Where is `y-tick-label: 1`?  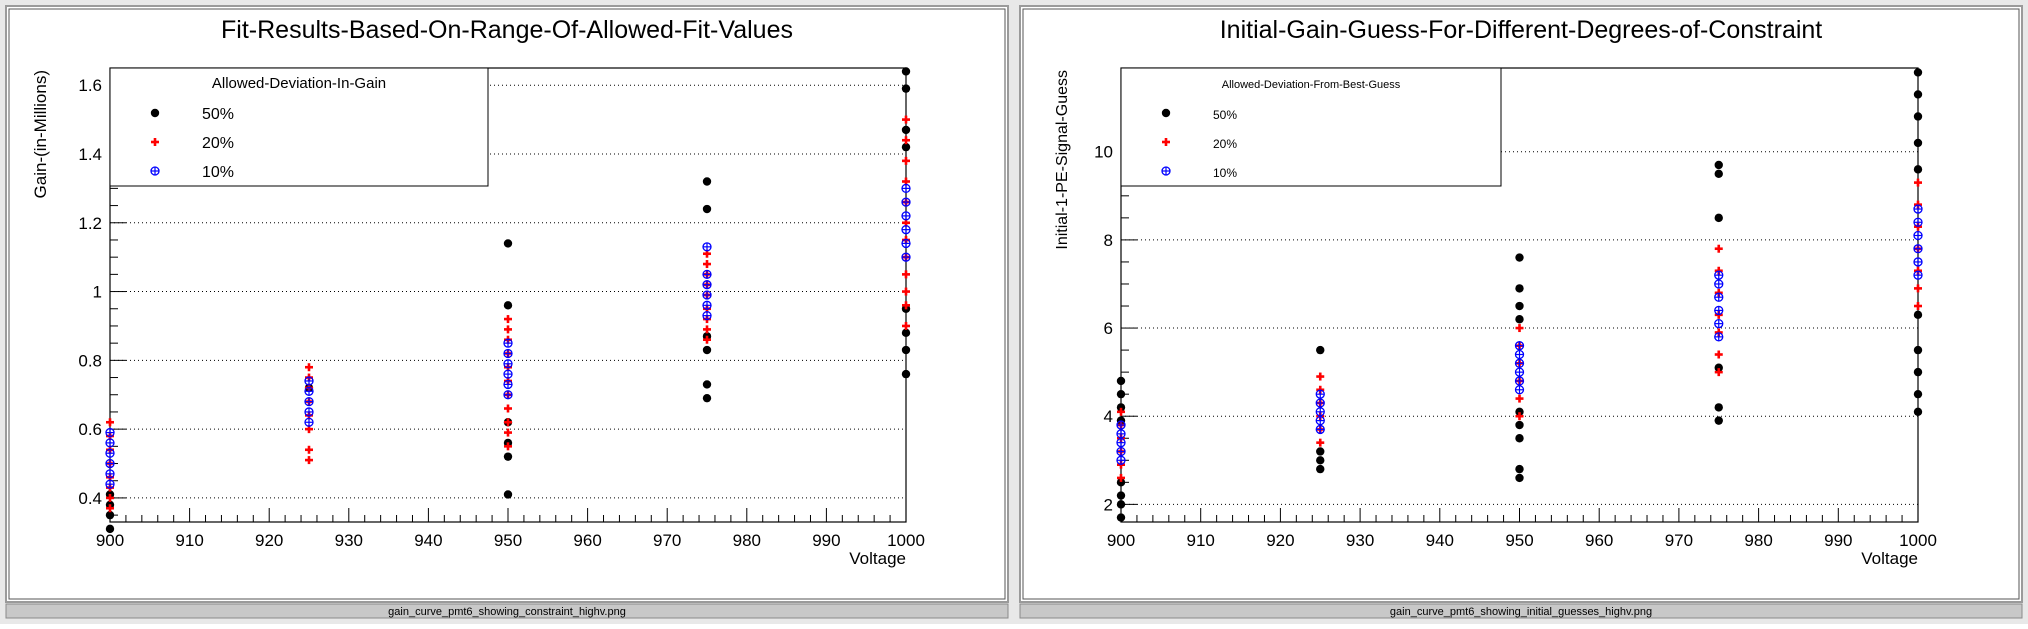 y-tick-label: 1 is located at coordinates (97, 292).